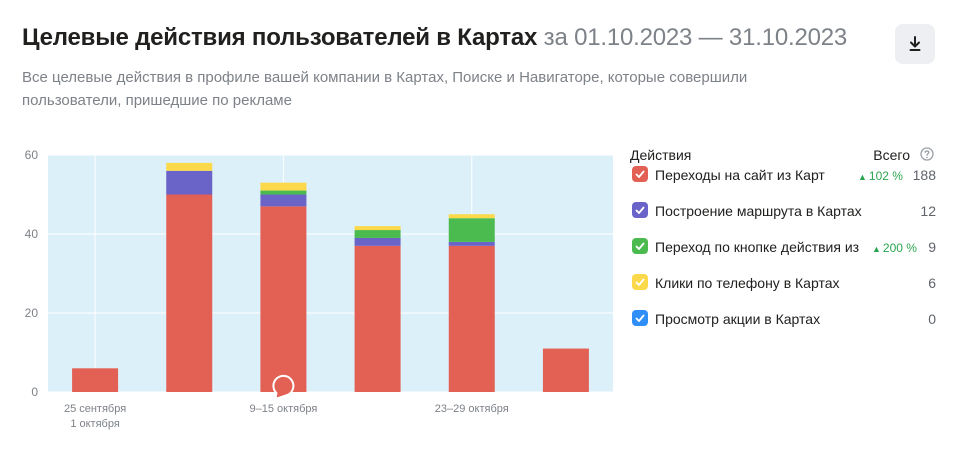 The height and width of the screenshot is (460, 960). I want to click on y-tick-label: 0, so click(34, 392).